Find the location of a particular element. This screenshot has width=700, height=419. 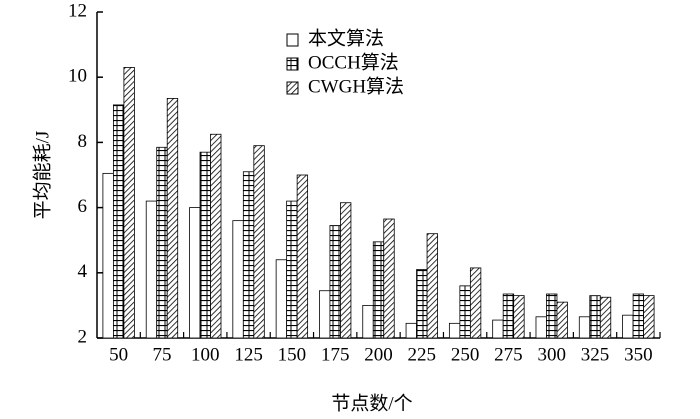

x-tick-label: 300 is located at coordinates (551, 354).